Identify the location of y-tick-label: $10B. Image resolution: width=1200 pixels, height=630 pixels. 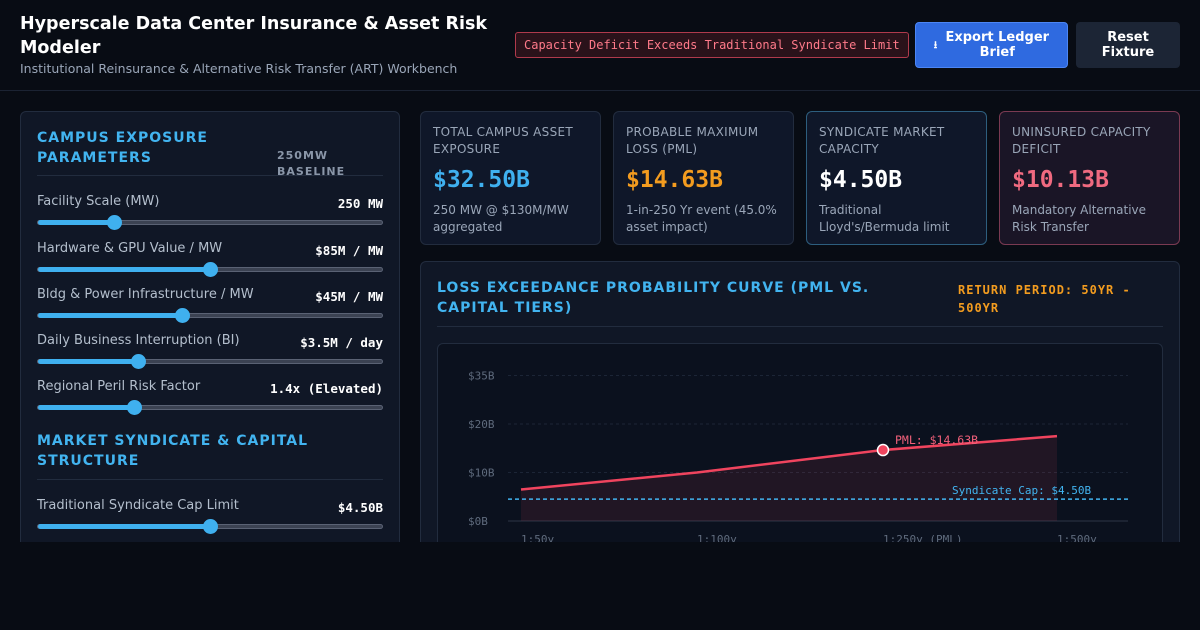
(481, 473).